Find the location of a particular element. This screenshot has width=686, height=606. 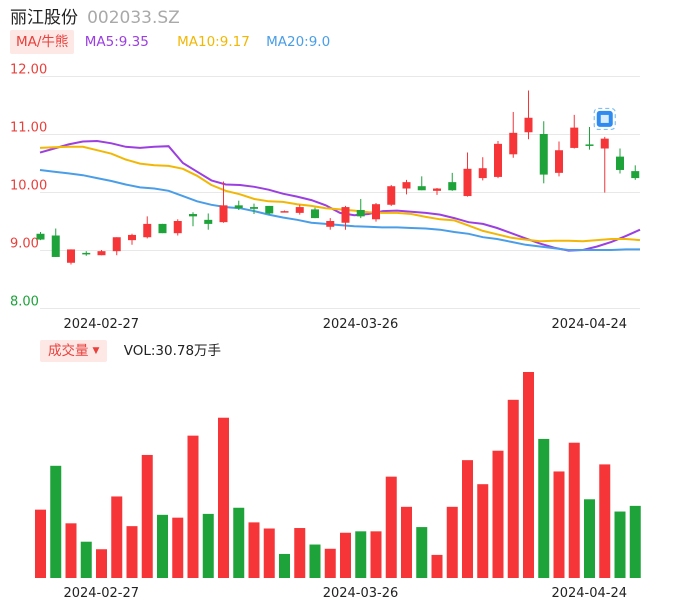

volume-legend: 成交量 ▼ VOL:30.78万手 is located at coordinates (130, 351).